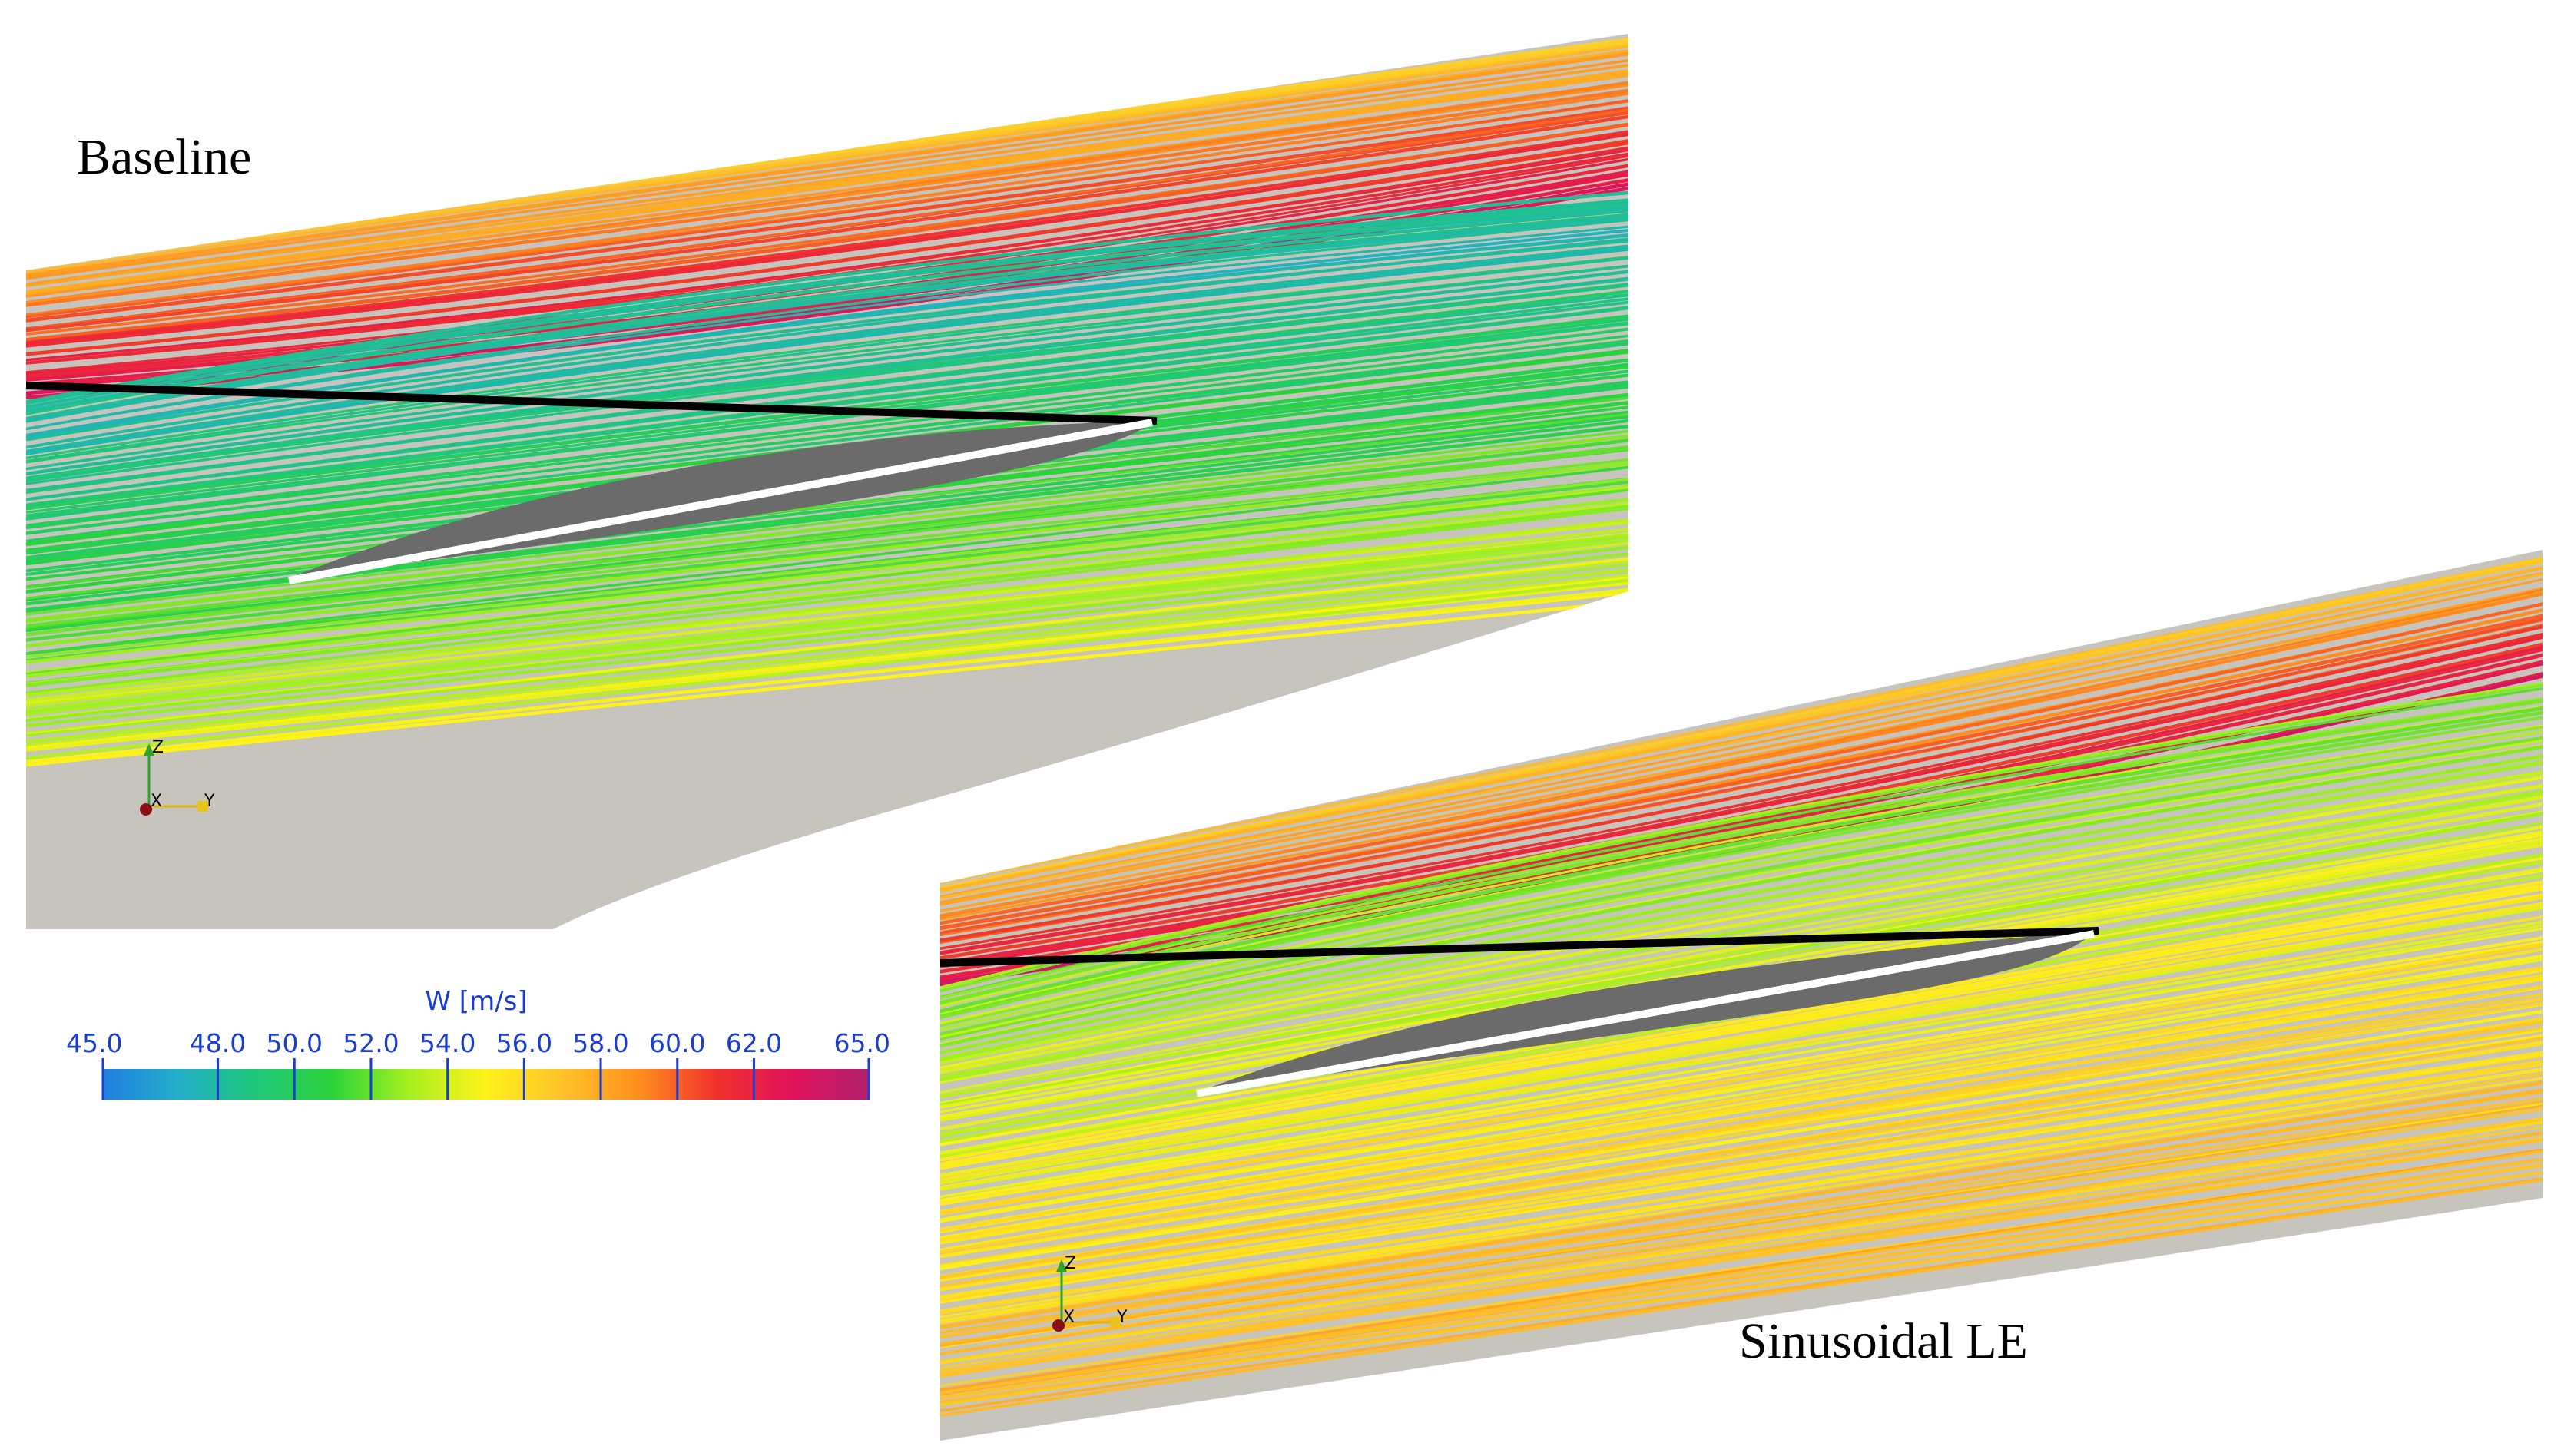 The height and width of the screenshot is (1456, 2561). Describe the element at coordinates (600, 1043) in the screenshot. I see `colorbar-tick-label: 58.0` at that location.